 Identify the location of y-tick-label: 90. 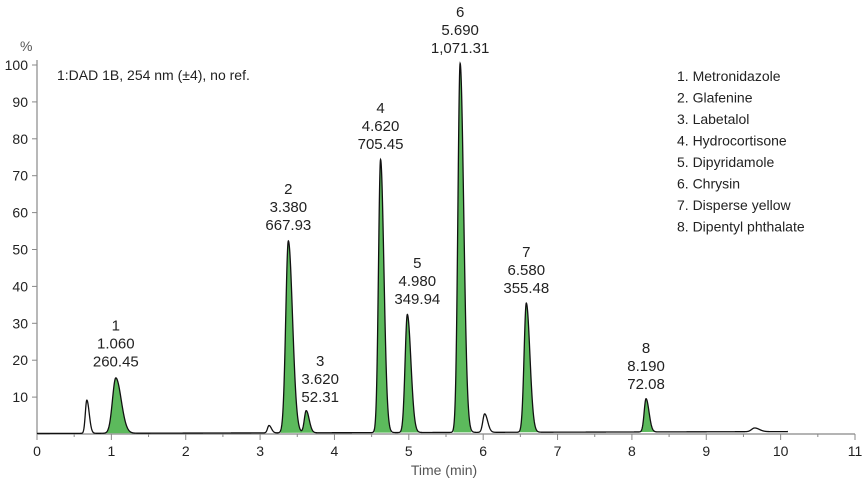
(20, 102).